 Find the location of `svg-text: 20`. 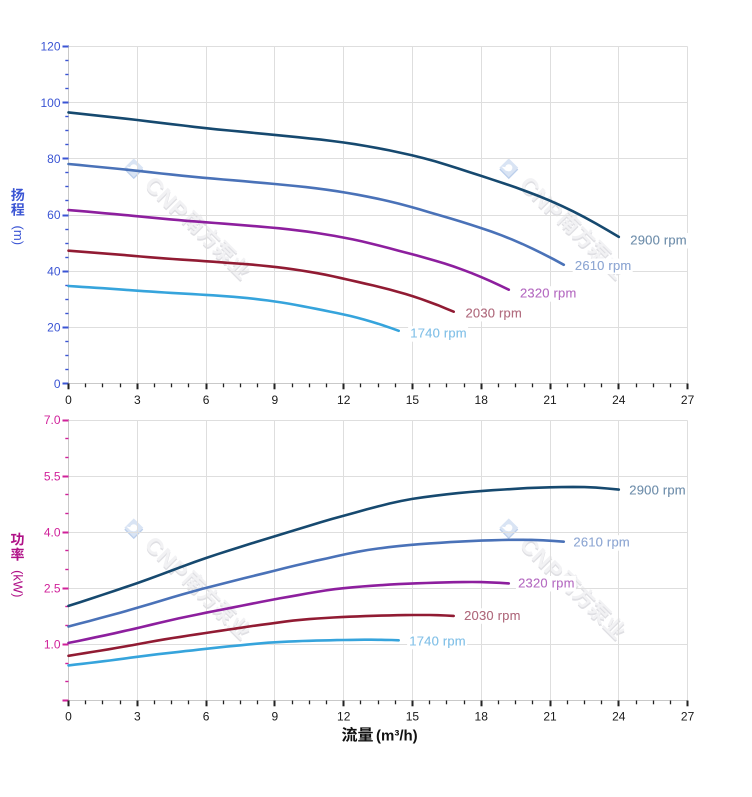

svg-text: 20 is located at coordinates (54, 328).